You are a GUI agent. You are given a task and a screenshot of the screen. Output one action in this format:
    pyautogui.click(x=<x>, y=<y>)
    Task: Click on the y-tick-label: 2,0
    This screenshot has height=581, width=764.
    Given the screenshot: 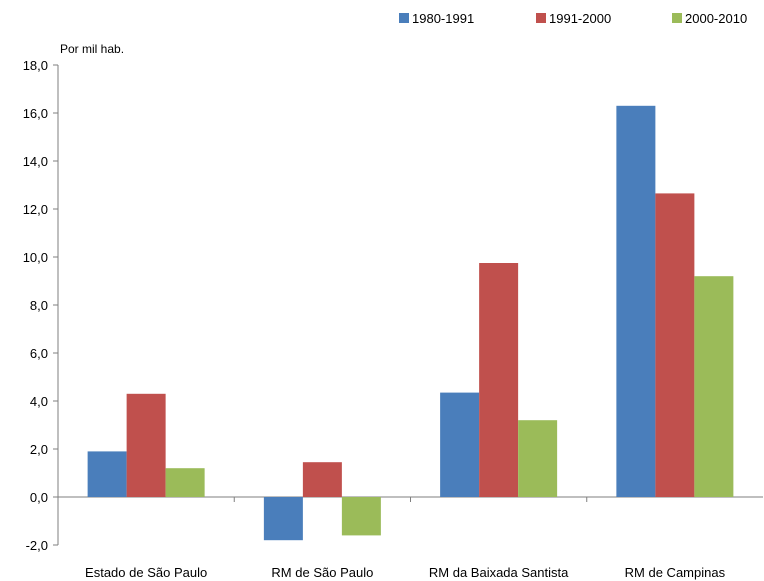 What is the action you would take?
    pyautogui.click(x=39, y=449)
    